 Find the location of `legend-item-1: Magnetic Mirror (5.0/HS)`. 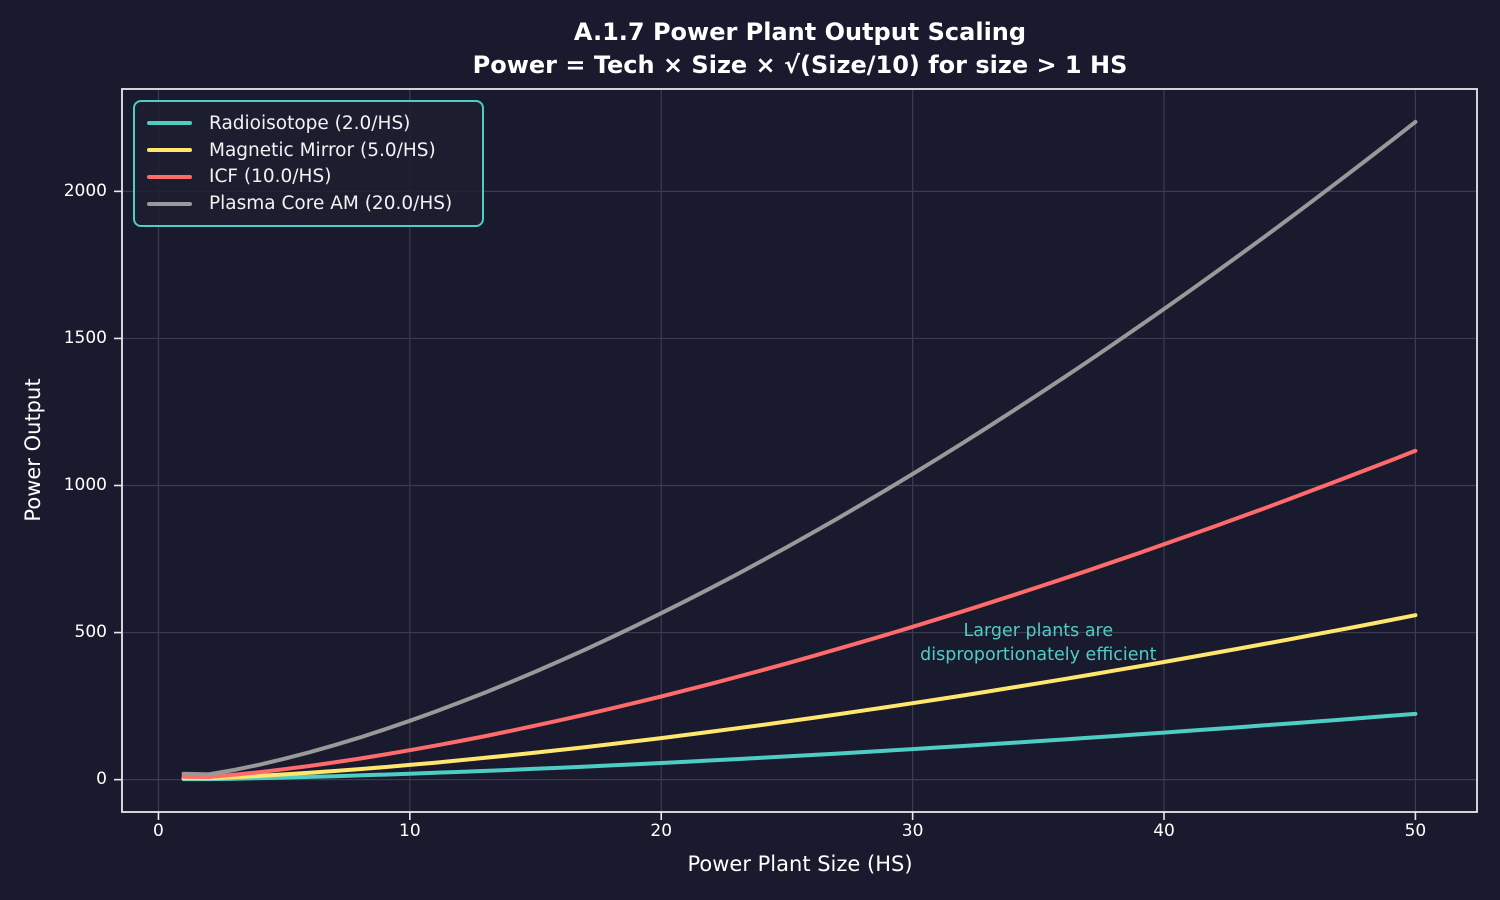

legend-item-1: Magnetic Mirror (5.0/HS) is located at coordinates (307, 150).